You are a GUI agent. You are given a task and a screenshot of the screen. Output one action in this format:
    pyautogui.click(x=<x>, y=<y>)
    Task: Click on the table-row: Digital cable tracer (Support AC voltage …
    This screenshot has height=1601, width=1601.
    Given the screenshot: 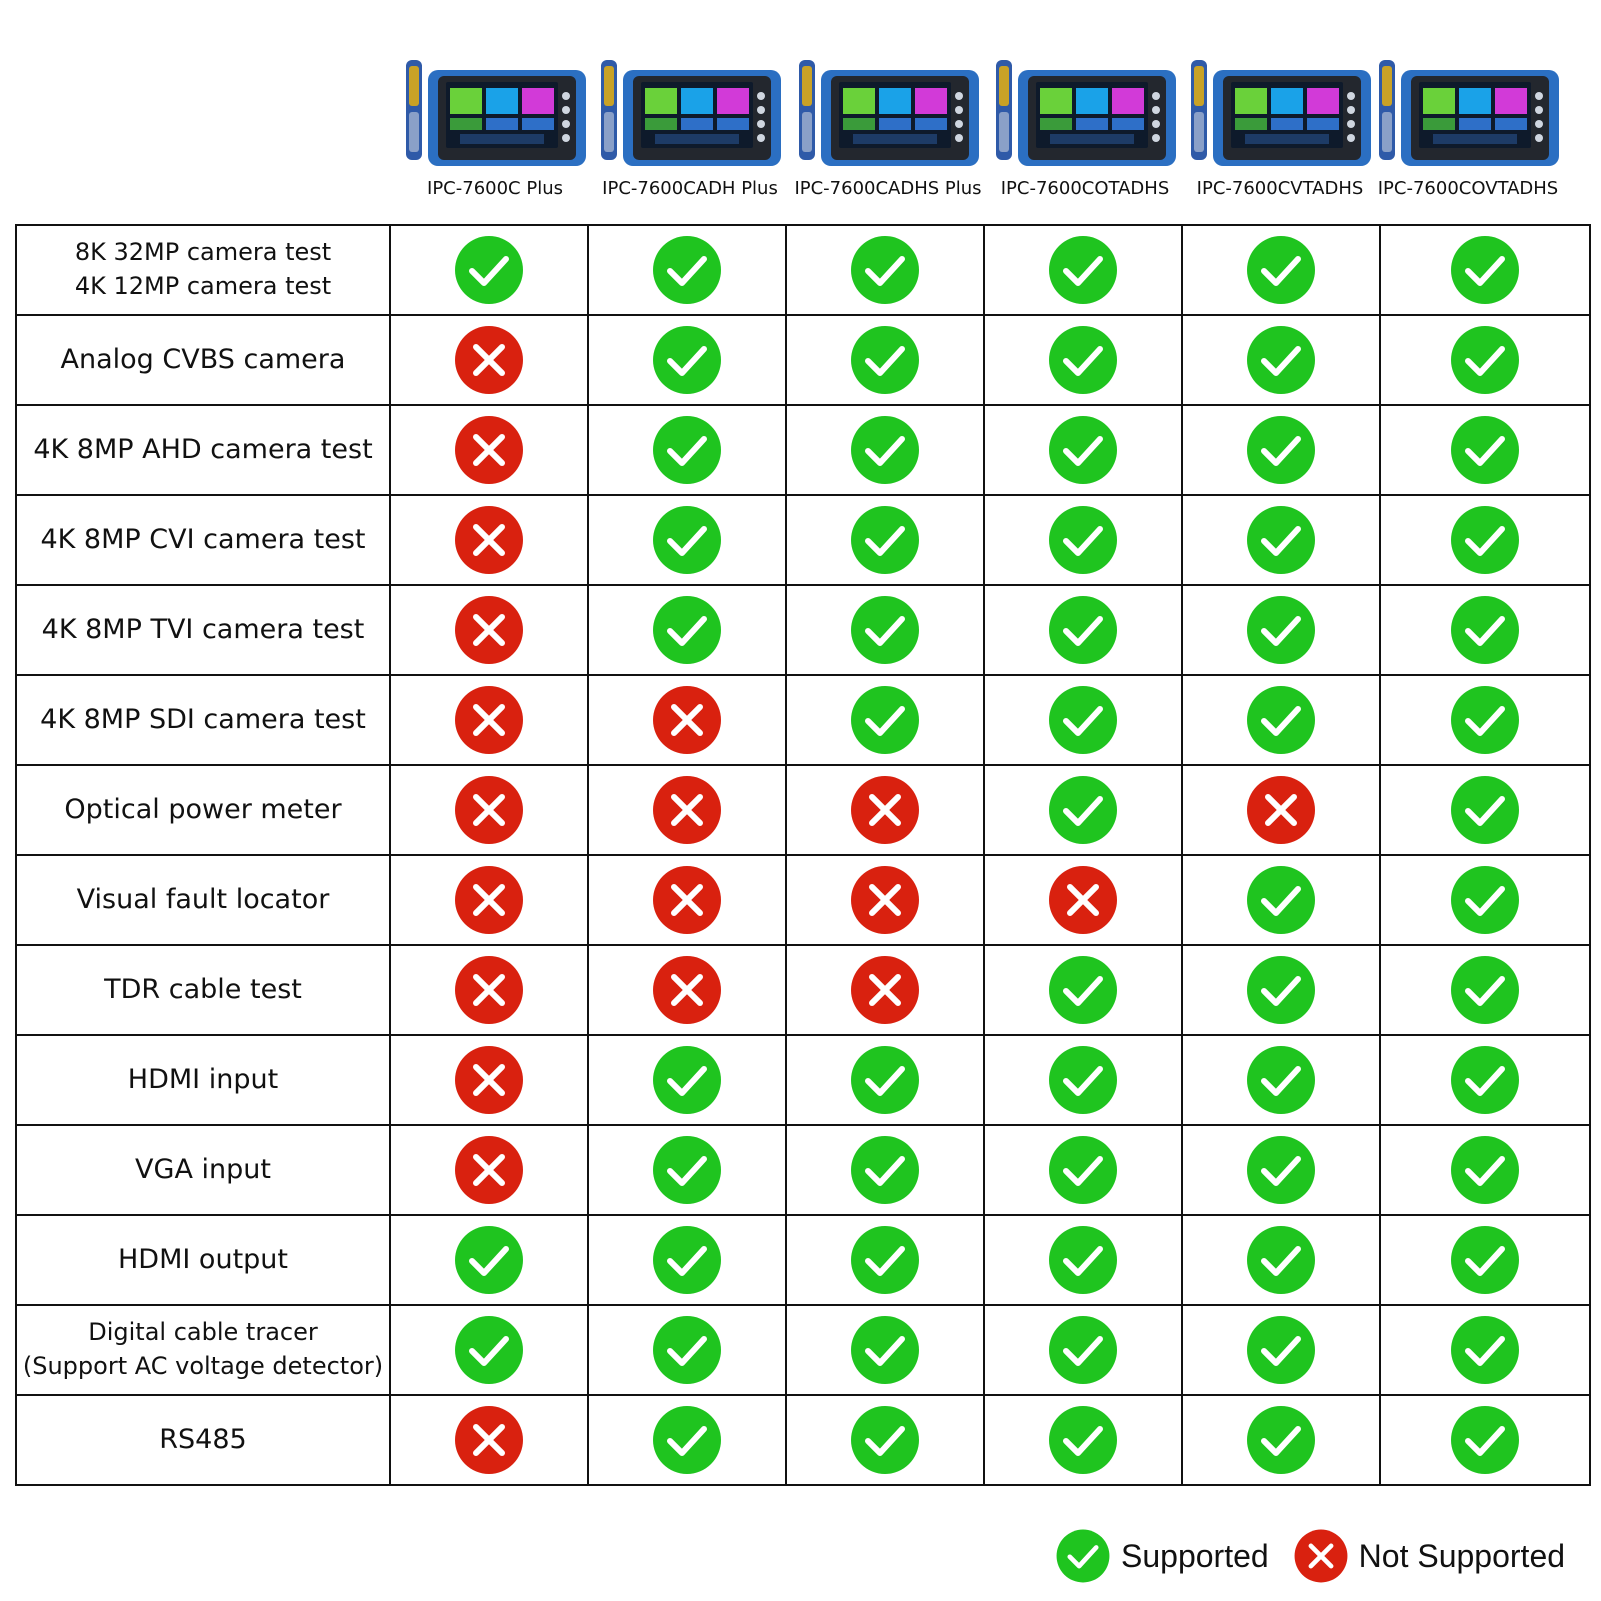 What is the action you would take?
    pyautogui.click(x=803, y=1350)
    